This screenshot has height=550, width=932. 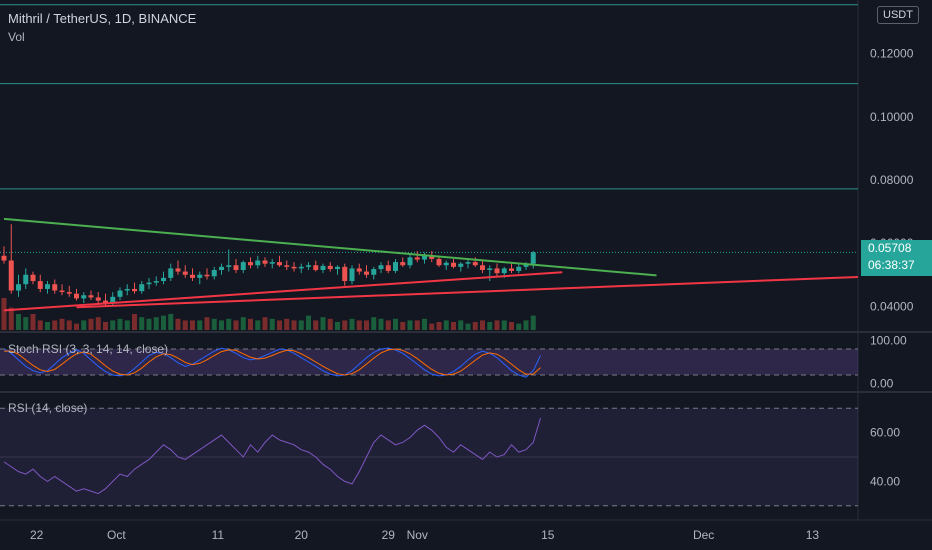 What do you see at coordinates (813, 535) in the screenshot?
I see `x-tick-label: 13` at bounding box center [813, 535].